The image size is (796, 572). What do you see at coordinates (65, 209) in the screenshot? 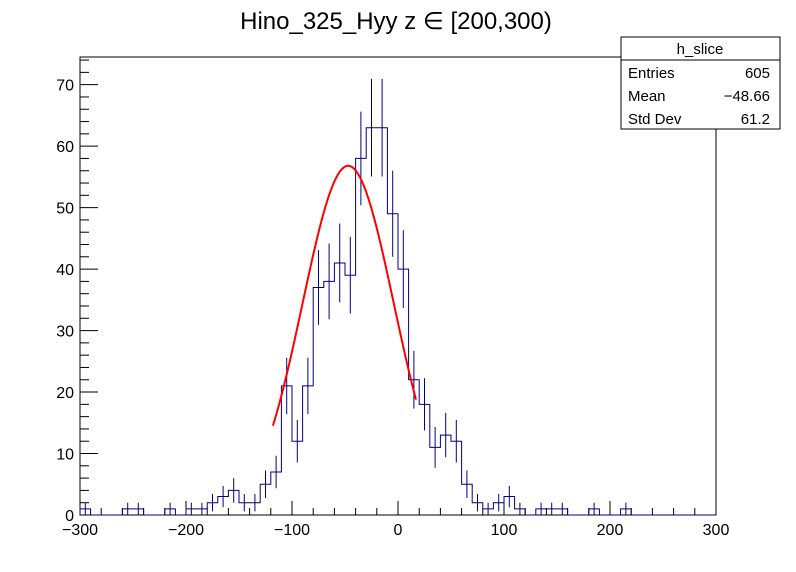
I see `y-tick-label: 50` at bounding box center [65, 209].